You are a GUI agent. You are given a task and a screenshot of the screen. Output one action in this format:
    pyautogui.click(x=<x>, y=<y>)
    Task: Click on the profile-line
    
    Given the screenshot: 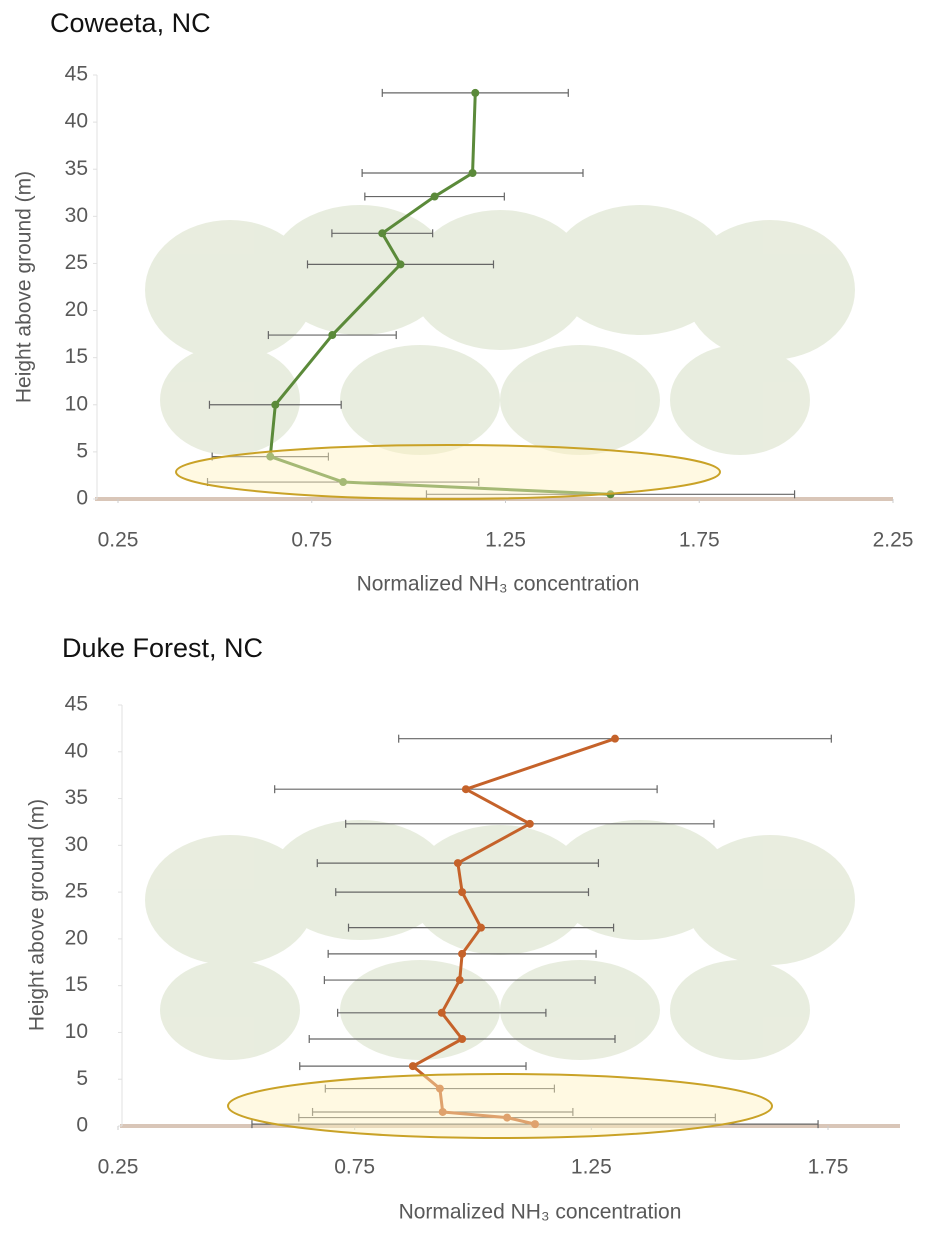 What is the action you would take?
    pyautogui.click(x=439, y=294)
    